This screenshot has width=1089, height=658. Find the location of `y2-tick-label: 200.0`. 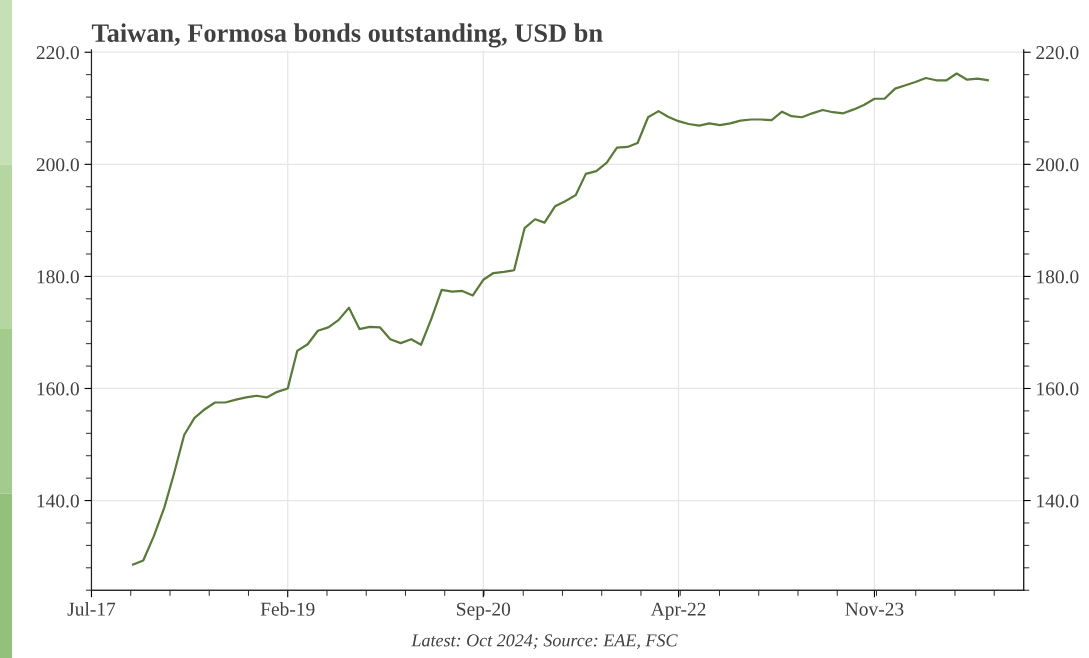

y2-tick-label: 200.0 is located at coordinates (1057, 165).